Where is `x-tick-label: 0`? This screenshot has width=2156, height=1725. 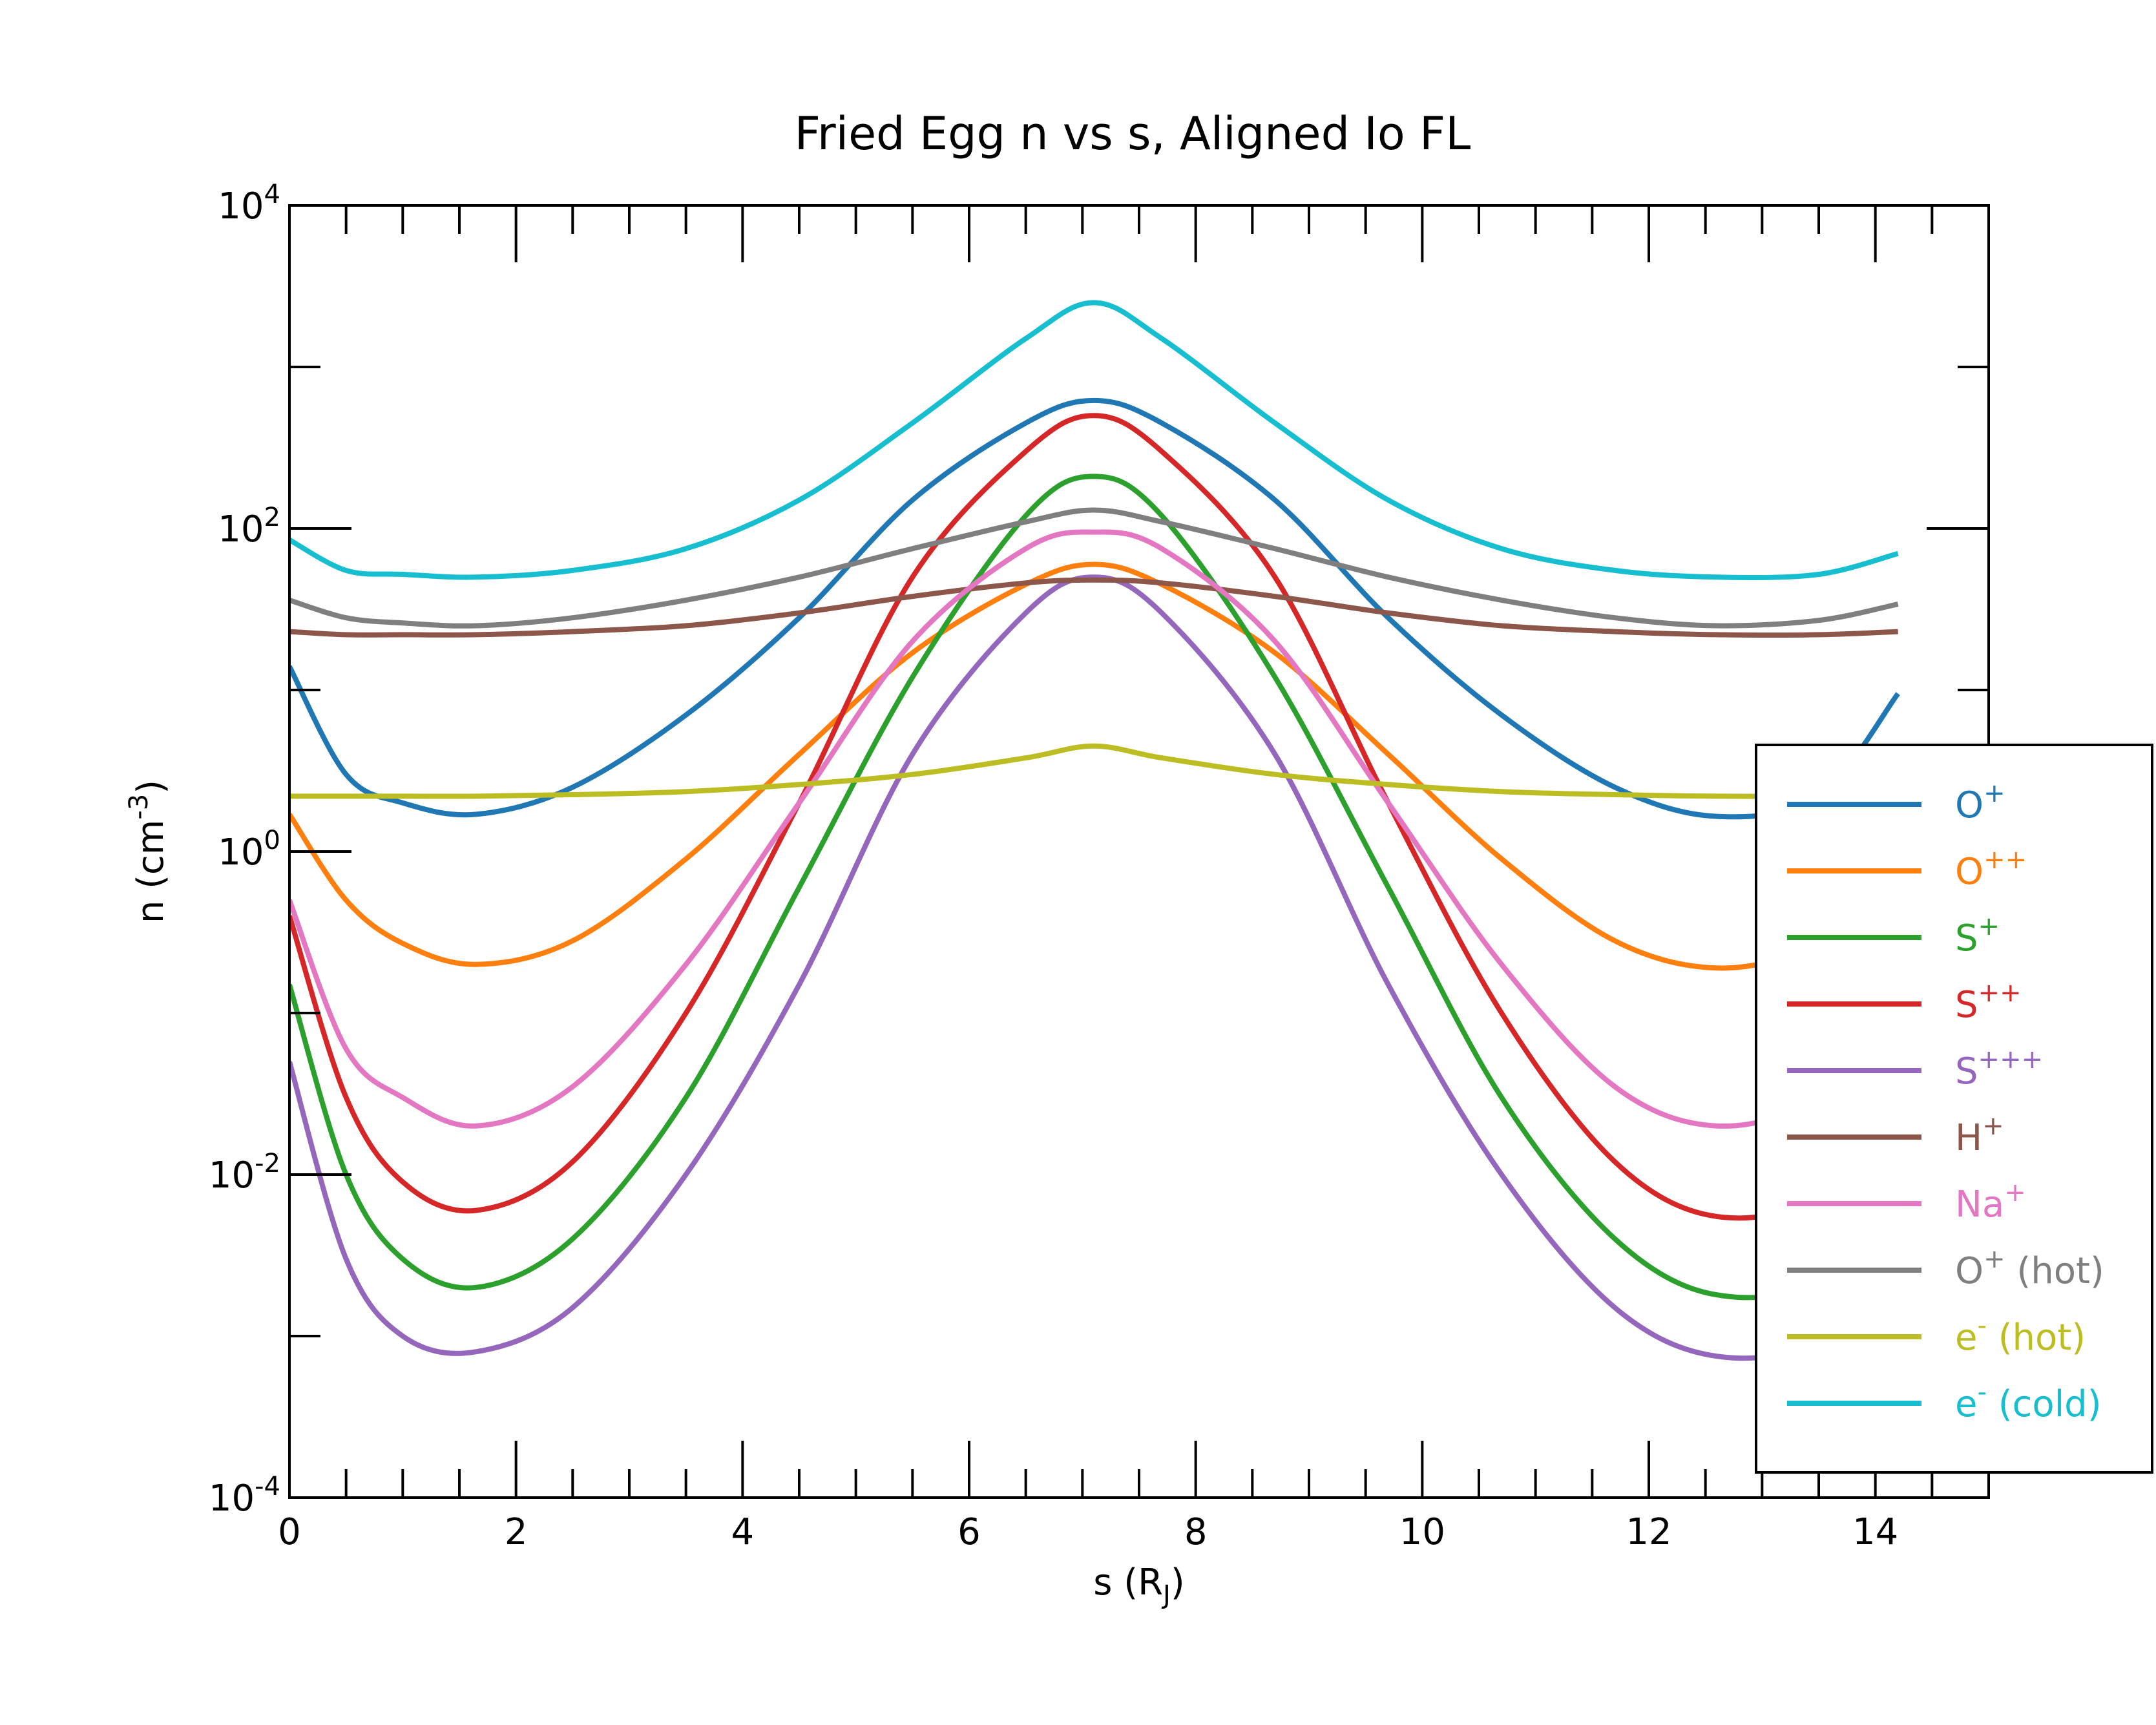
x-tick-label: 0 is located at coordinates (289, 1532).